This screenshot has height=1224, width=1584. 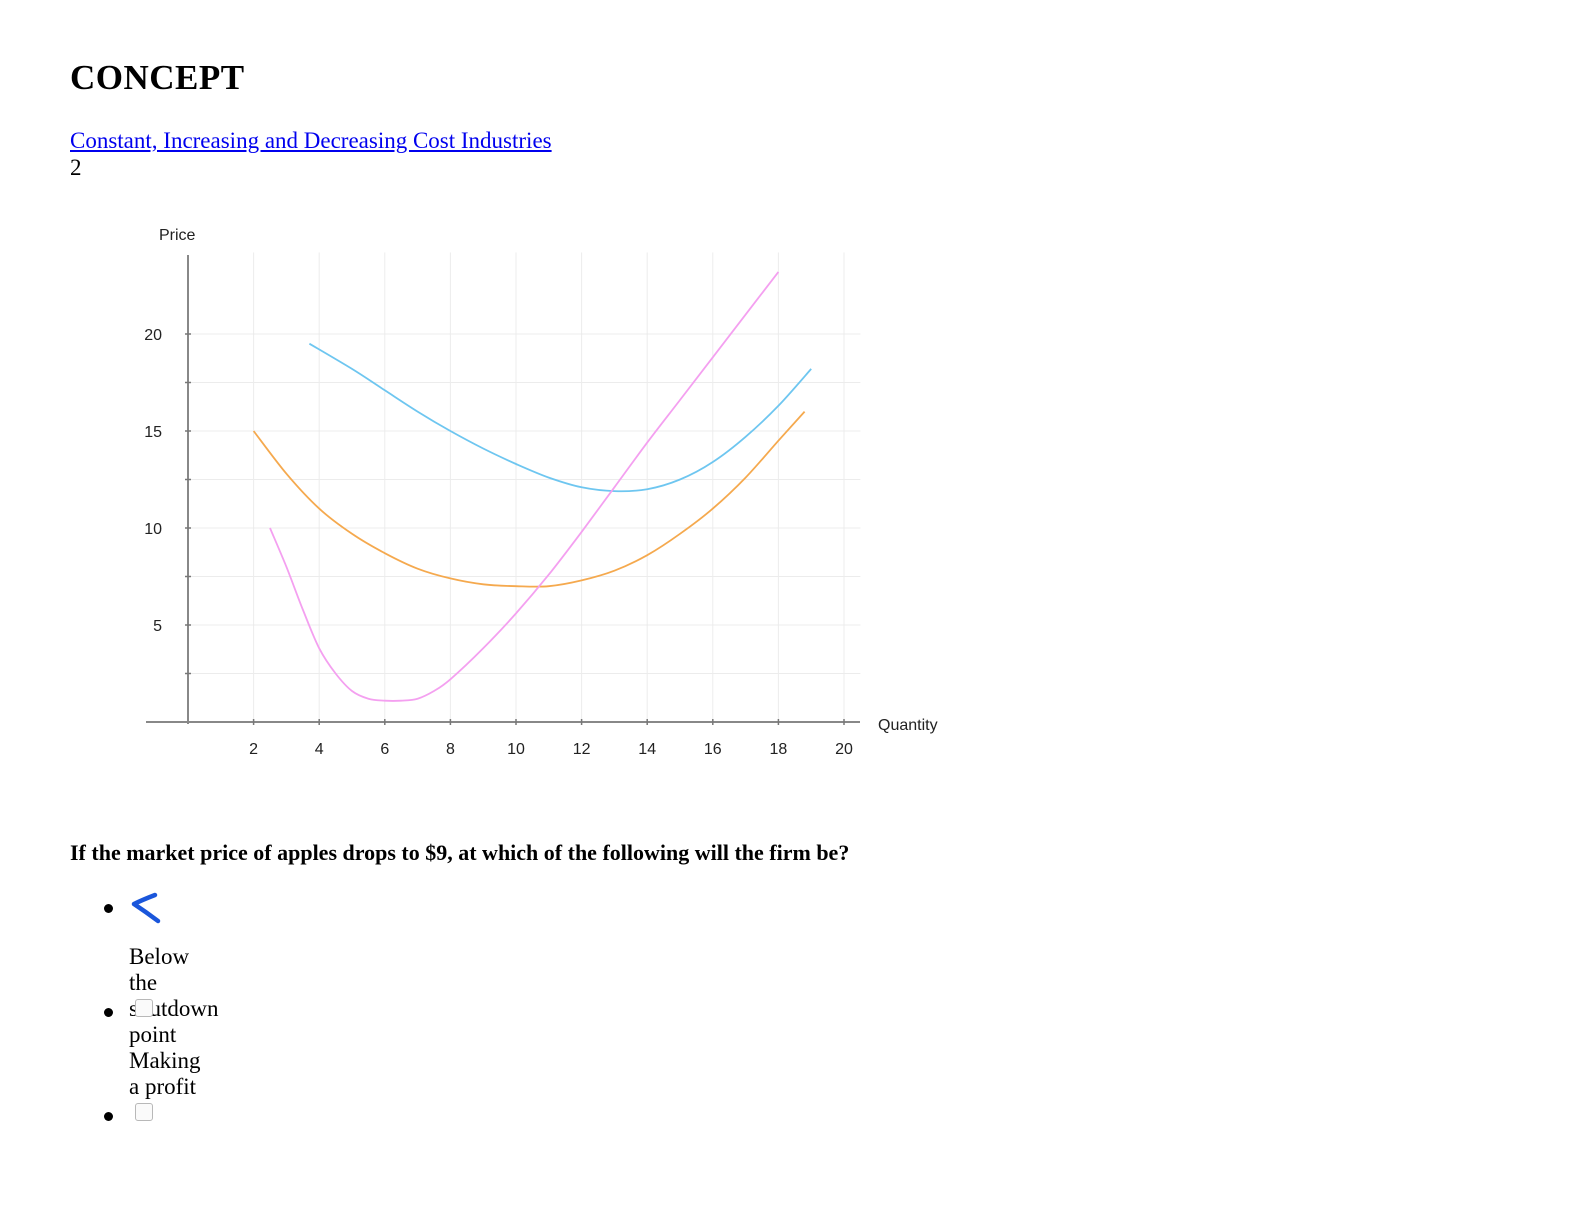 What do you see at coordinates (516, 749) in the screenshot?
I see `x-tick-label: 10` at bounding box center [516, 749].